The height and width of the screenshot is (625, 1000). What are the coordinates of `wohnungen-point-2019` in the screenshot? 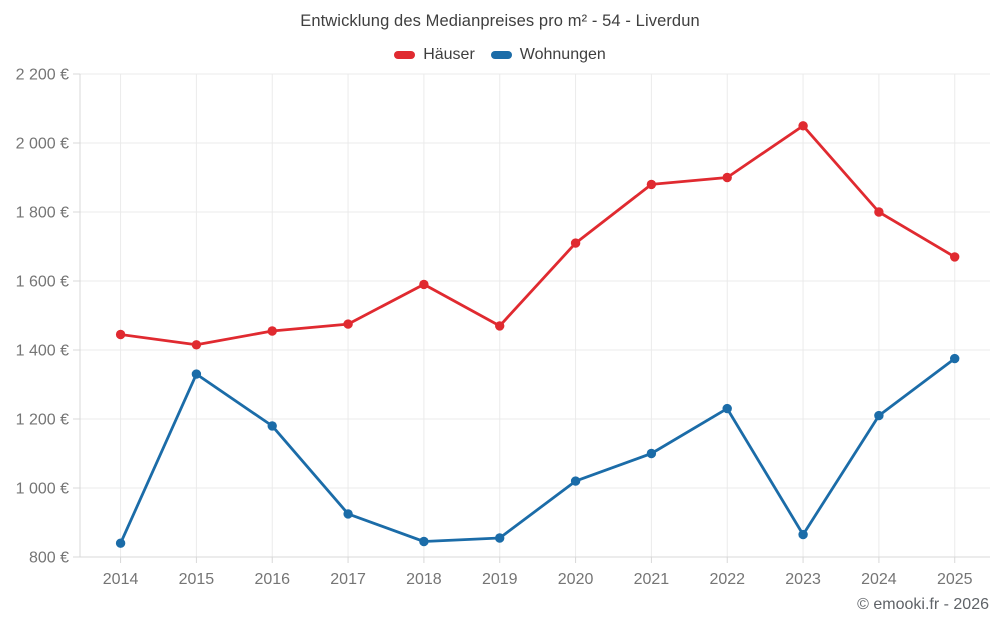 It's located at (500, 538).